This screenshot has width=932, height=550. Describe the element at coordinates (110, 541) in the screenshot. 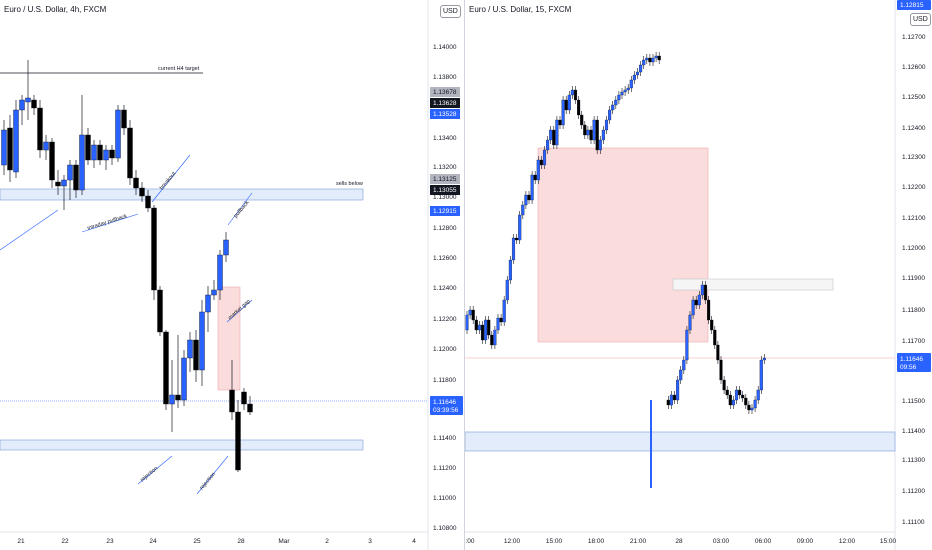

I see `left-time-label: 23` at that location.